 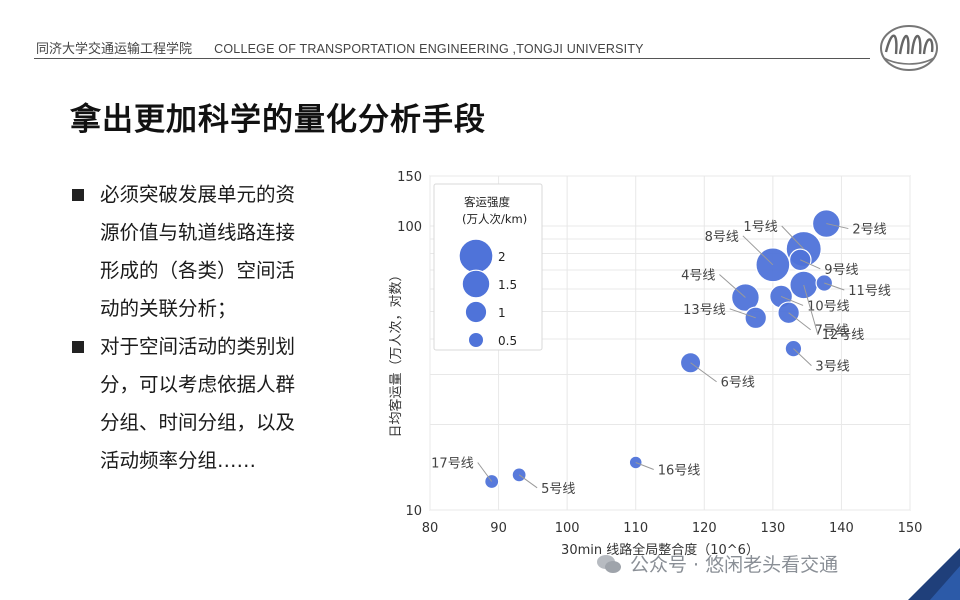 What do you see at coordinates (828, 306) in the screenshot?
I see `point-label: 10号线` at bounding box center [828, 306].